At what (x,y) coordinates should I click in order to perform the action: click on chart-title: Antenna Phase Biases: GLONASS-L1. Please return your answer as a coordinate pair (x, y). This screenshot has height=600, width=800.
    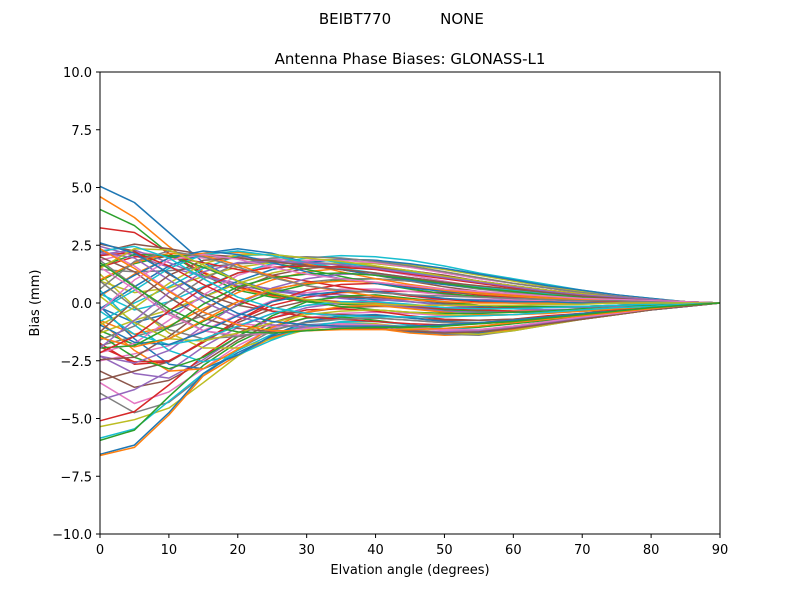
    Looking at the image, I should click on (410, 59).